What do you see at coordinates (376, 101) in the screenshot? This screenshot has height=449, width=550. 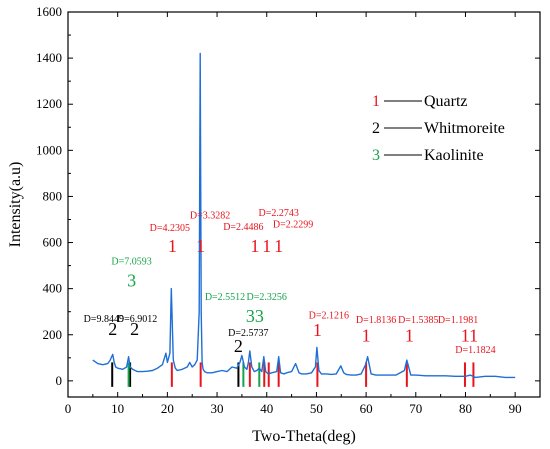 I see `legend-number-1: 1` at bounding box center [376, 101].